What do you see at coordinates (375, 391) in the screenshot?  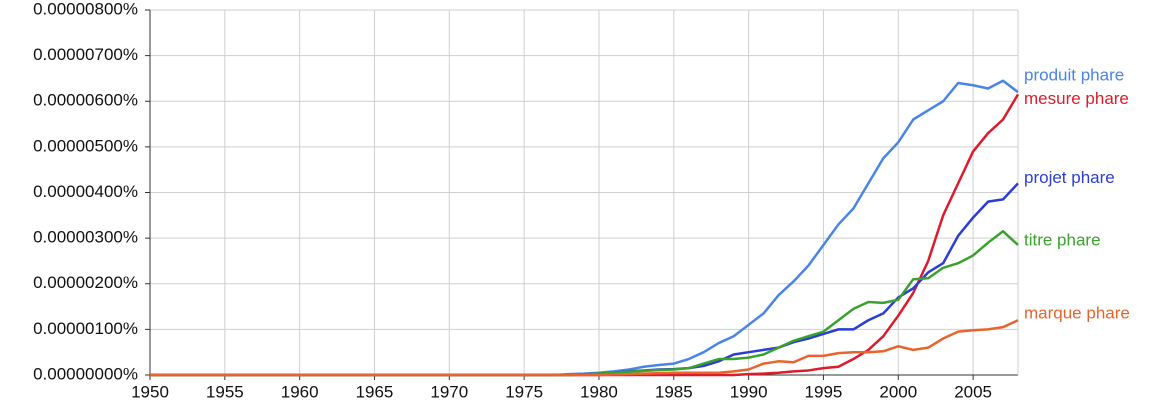 I see `x-tick-label: 1965` at bounding box center [375, 391].